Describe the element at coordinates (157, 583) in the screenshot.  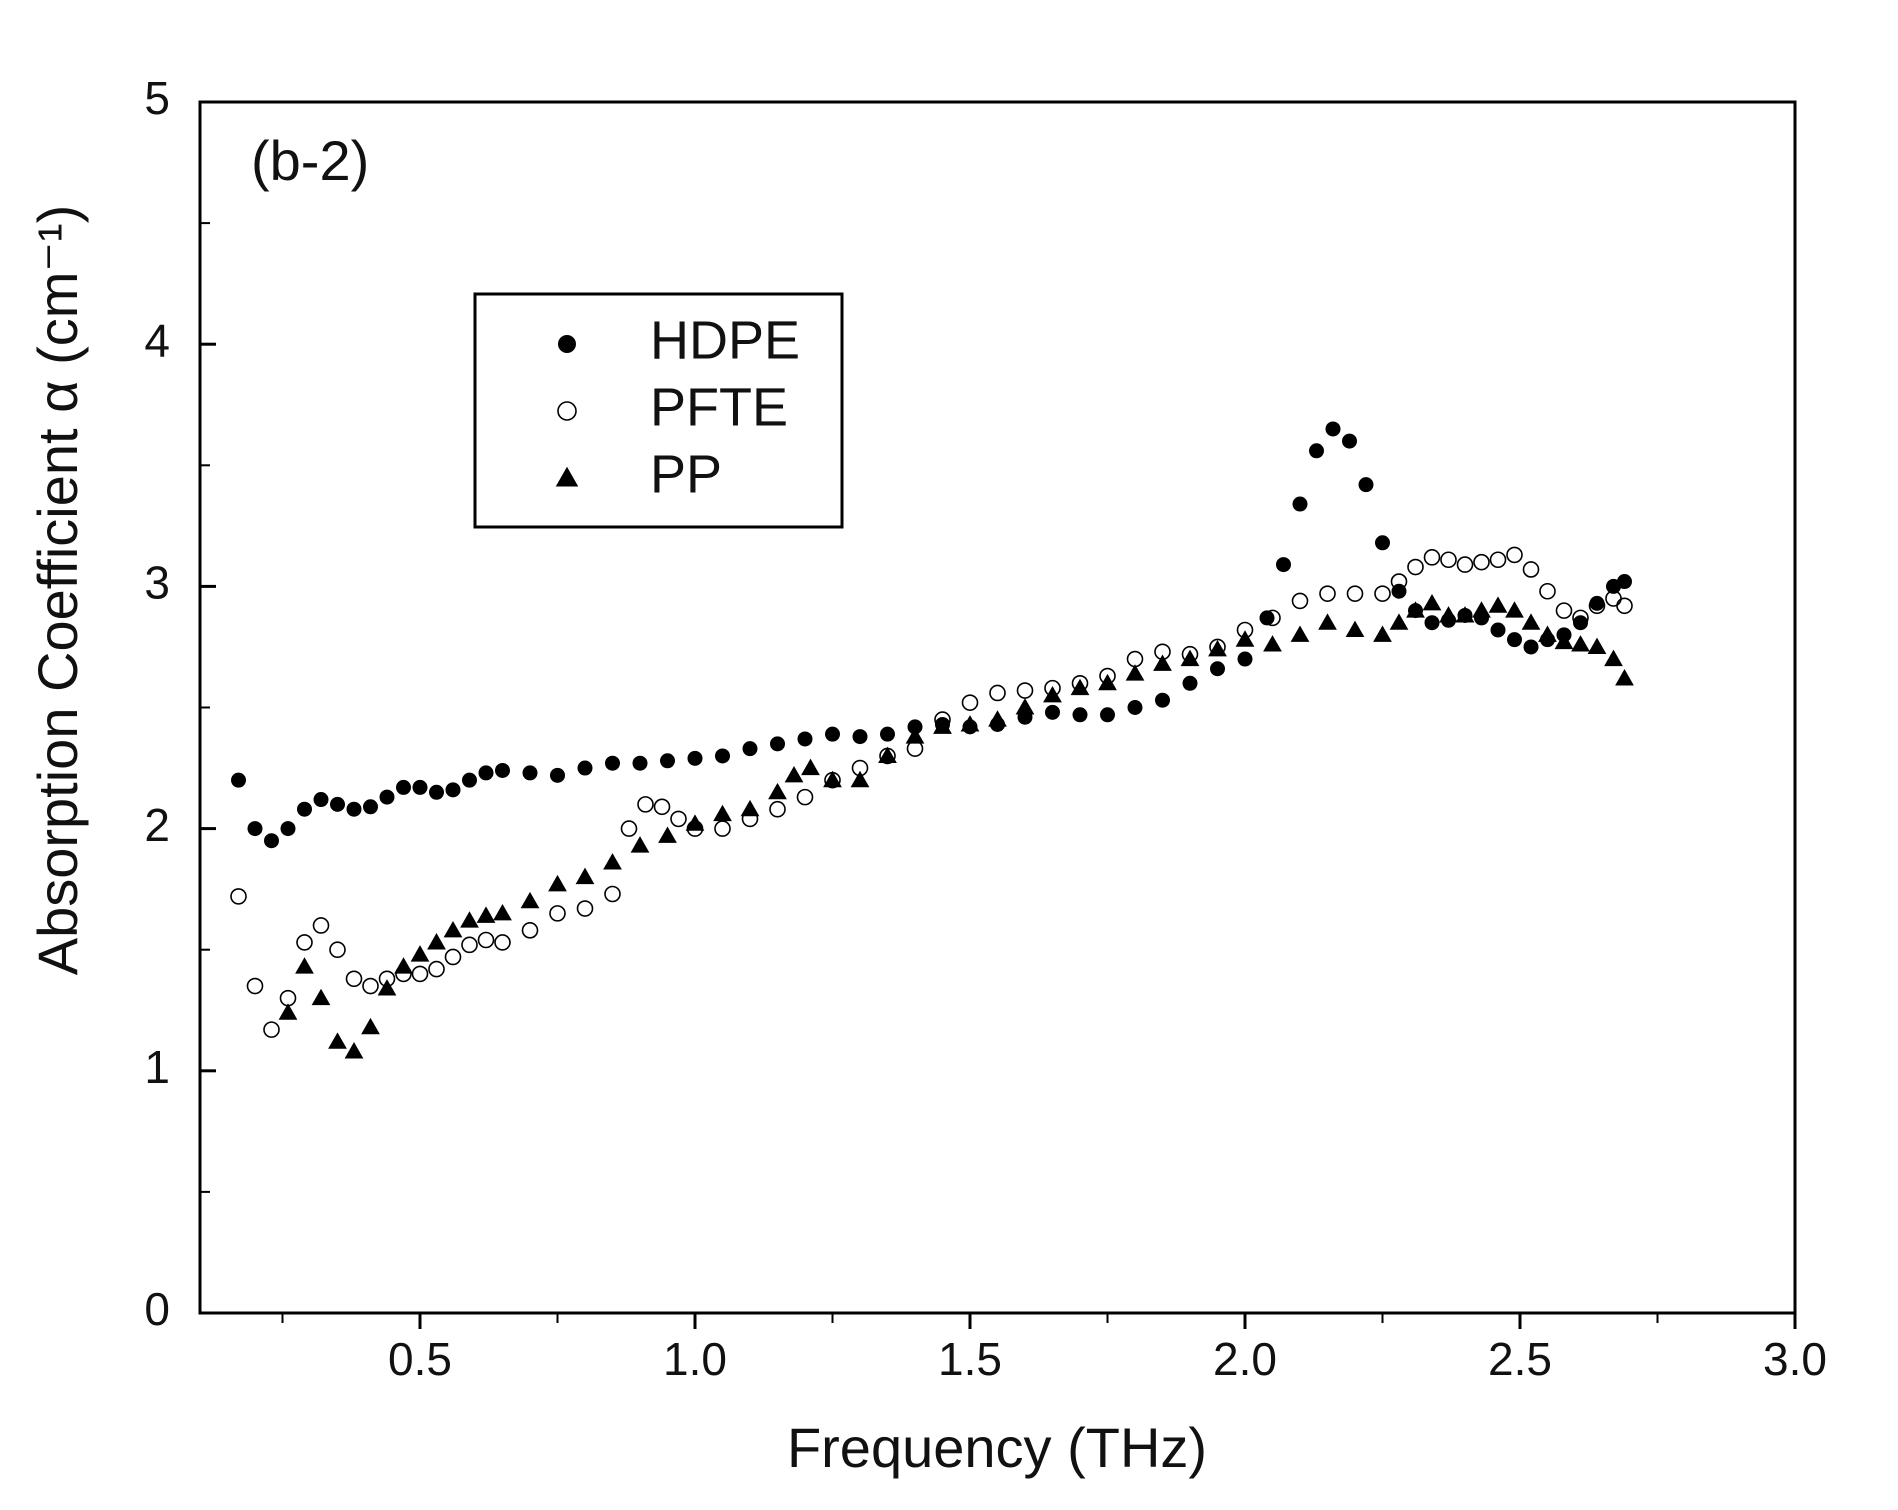
I see `y-tick-label: 3` at that location.